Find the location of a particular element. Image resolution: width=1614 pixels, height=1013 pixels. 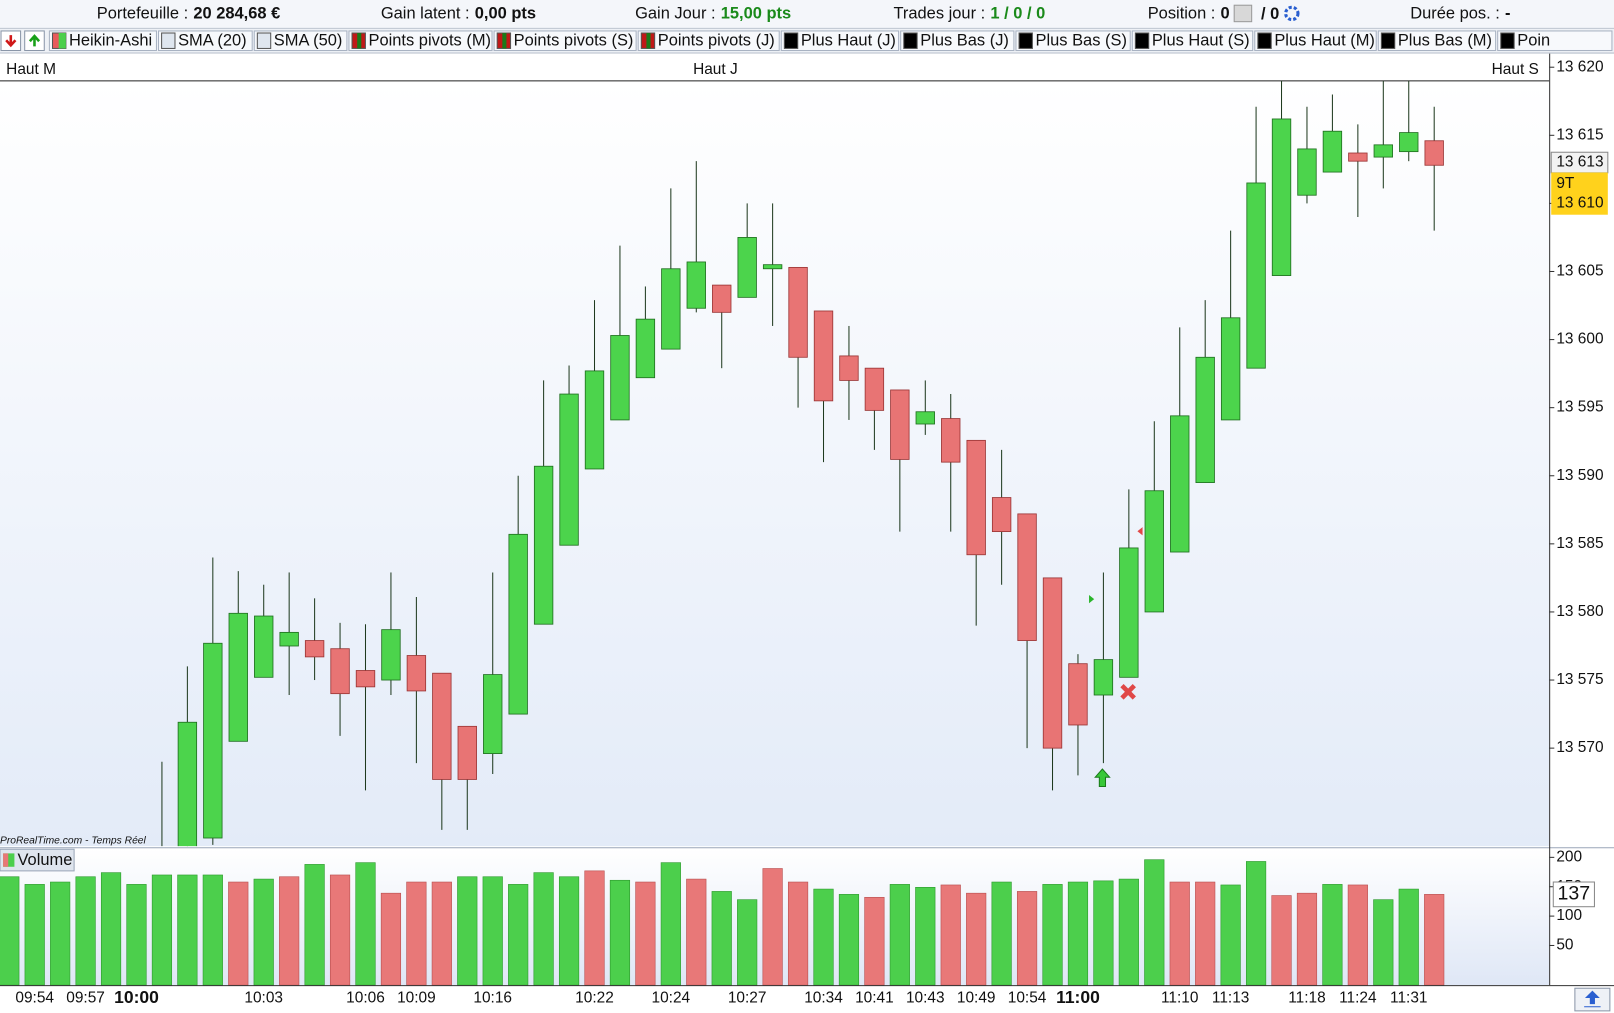

close-position-icon is located at coordinates (1243, 13).